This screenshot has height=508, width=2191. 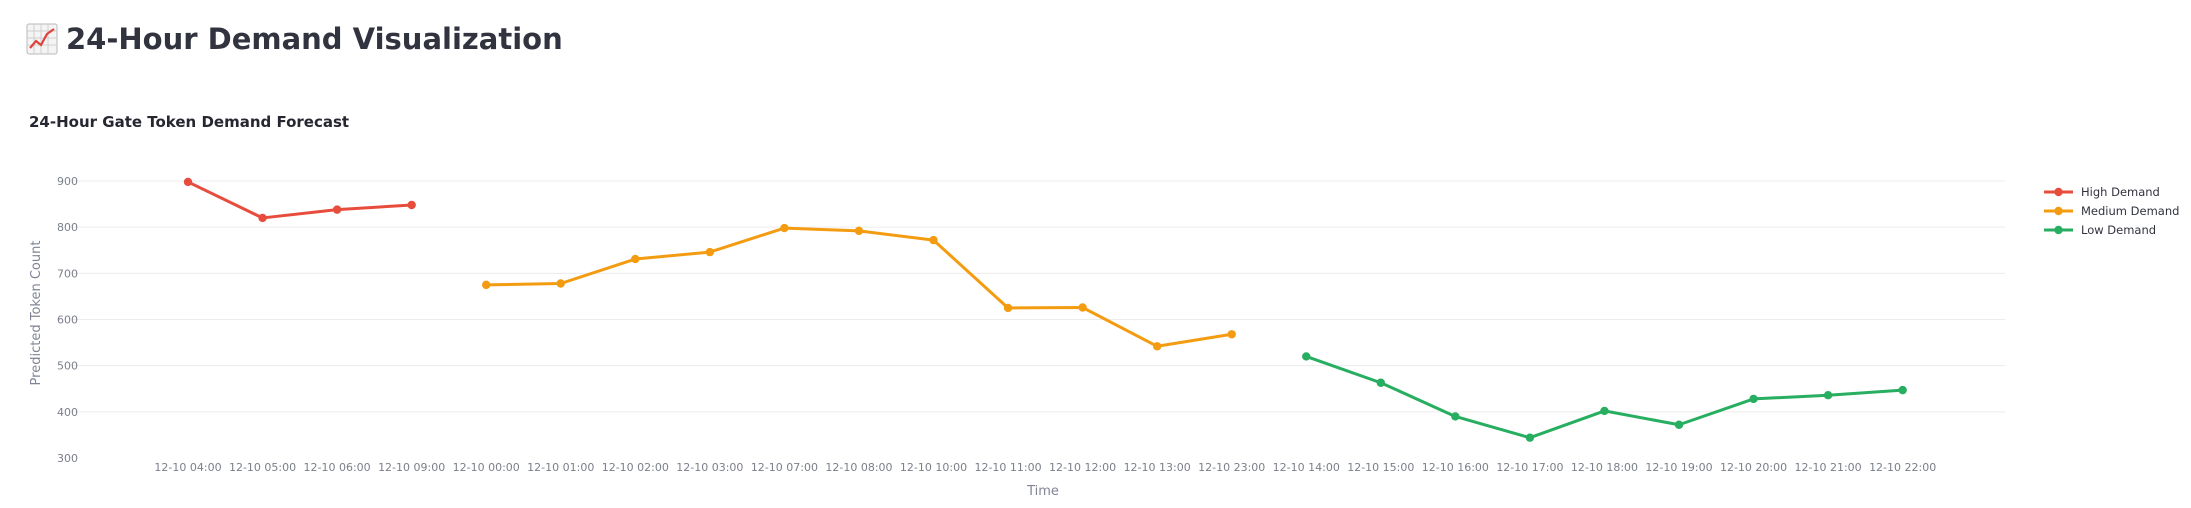 I want to click on x-tick-label: 12-10 03:00, so click(x=709, y=467).